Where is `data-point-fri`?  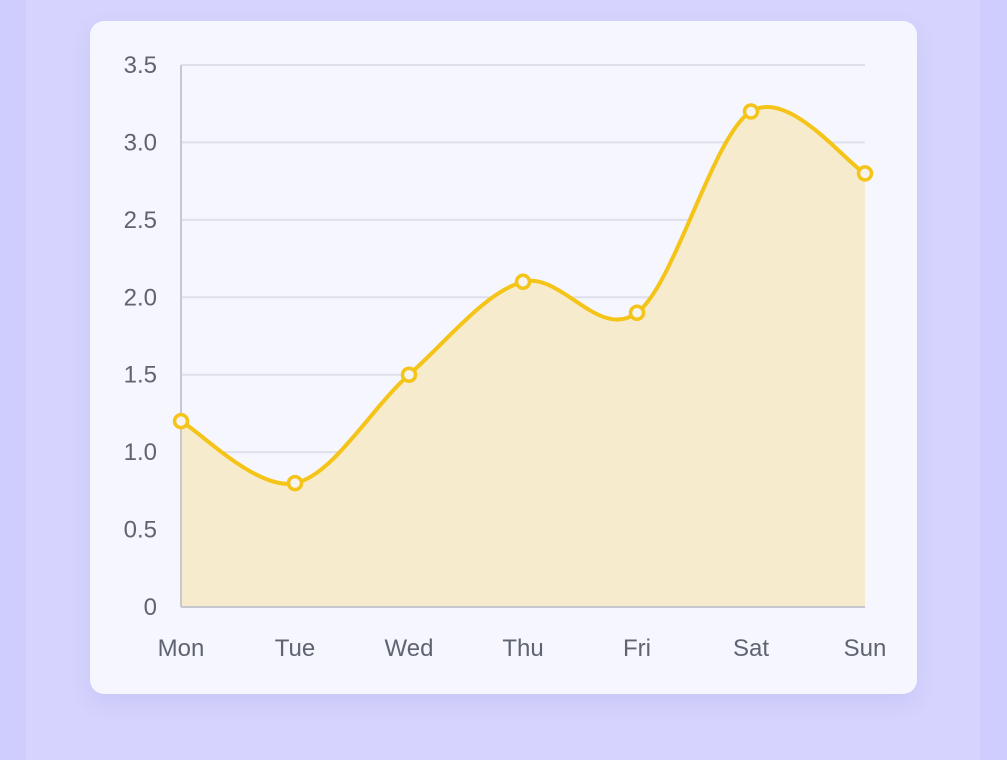 data-point-fri is located at coordinates (637, 313).